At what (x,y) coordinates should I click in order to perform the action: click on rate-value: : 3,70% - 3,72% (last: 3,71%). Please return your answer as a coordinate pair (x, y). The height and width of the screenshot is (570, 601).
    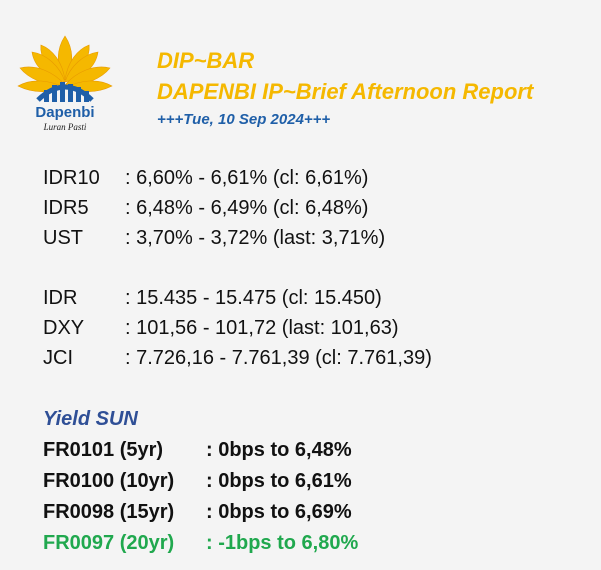
    Looking at the image, I should click on (255, 237).